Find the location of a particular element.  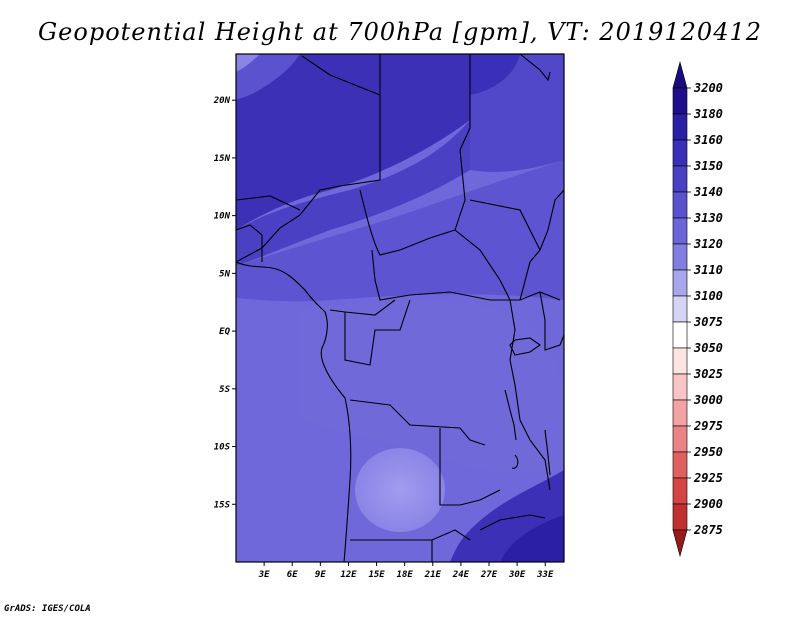

colorbar-label: 3110 is located at coordinates (708, 270).